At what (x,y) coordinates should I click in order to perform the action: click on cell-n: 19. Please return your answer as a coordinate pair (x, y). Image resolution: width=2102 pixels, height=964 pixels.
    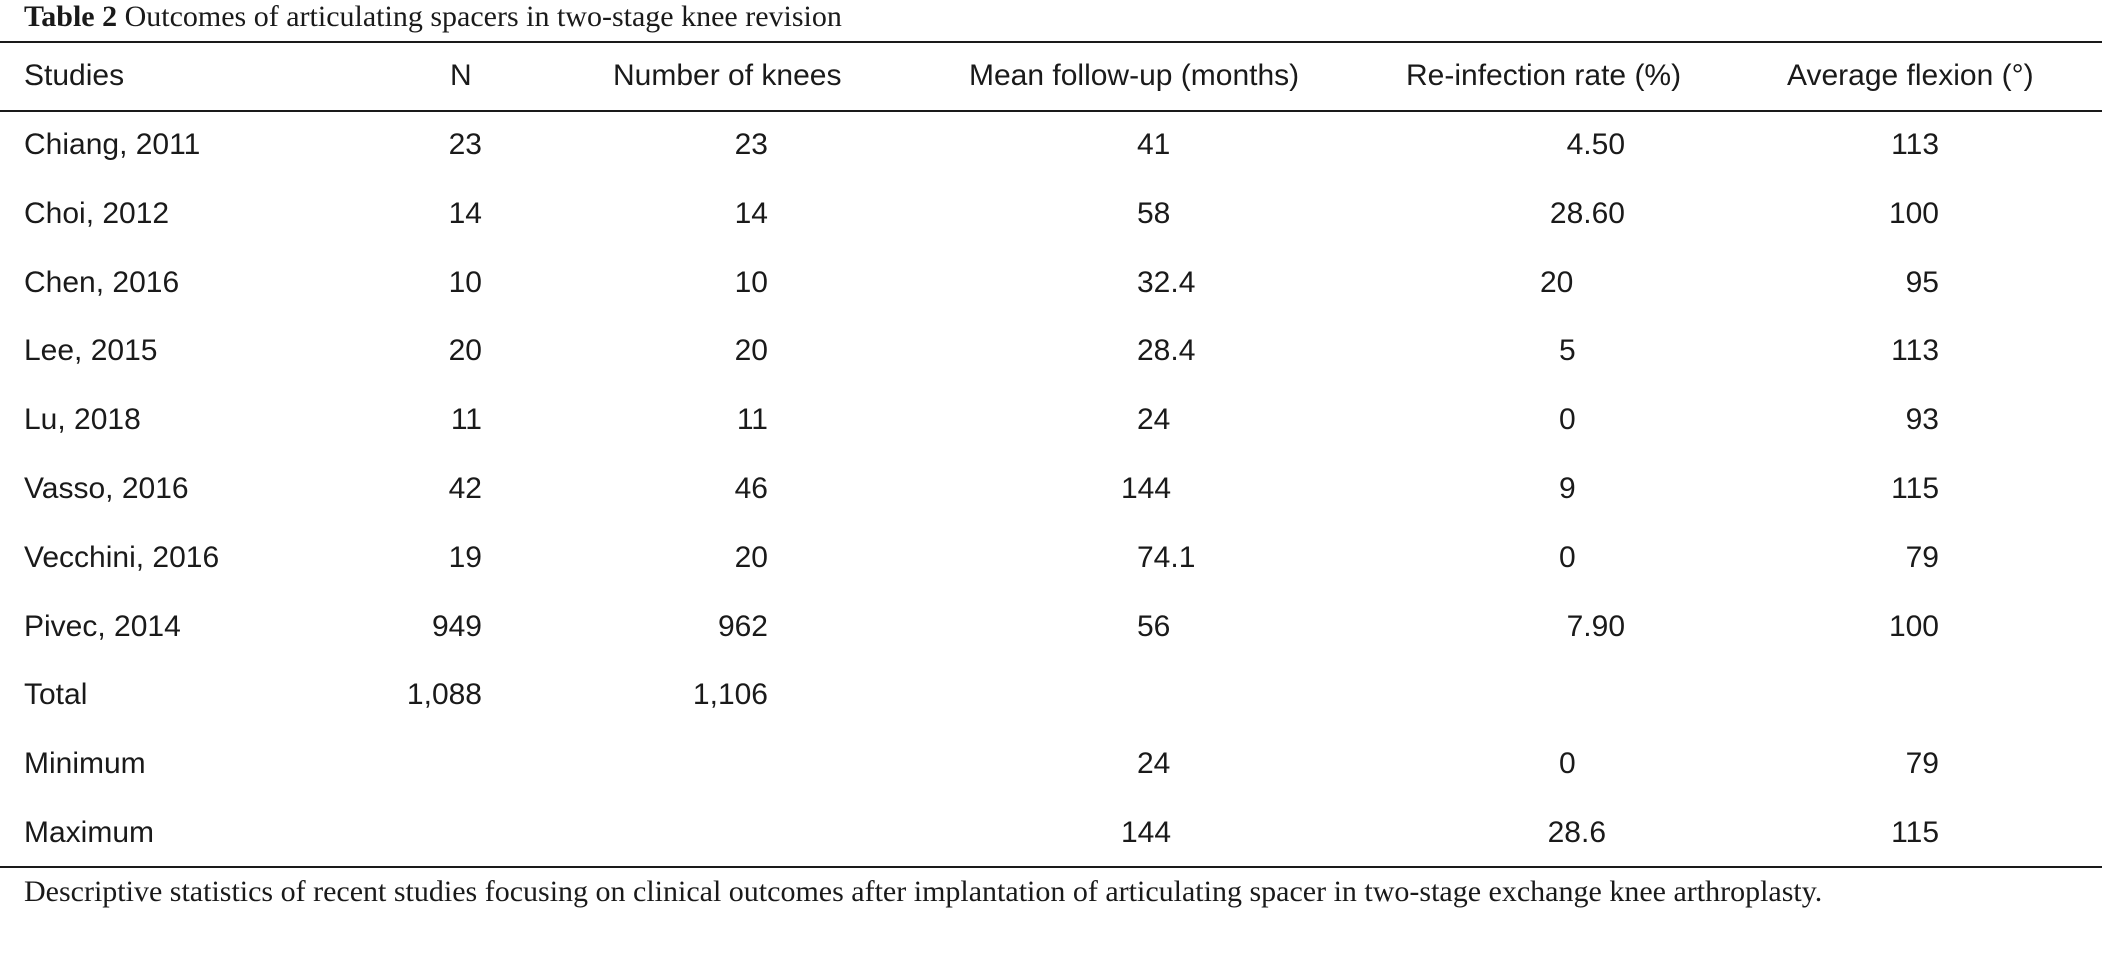
    Looking at the image, I should click on (465, 557).